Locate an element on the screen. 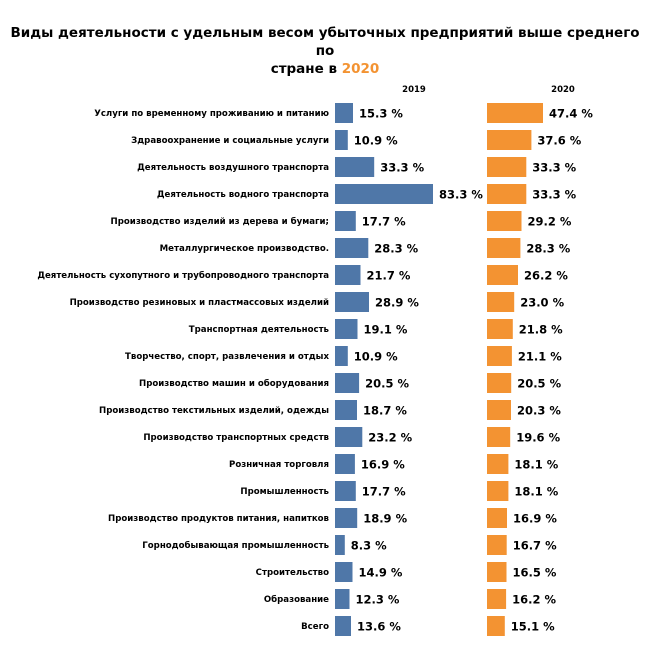 Image resolution: width=650 pixels, height=650 pixels. chart-title-line2-prefix: стране в is located at coordinates (304, 69).